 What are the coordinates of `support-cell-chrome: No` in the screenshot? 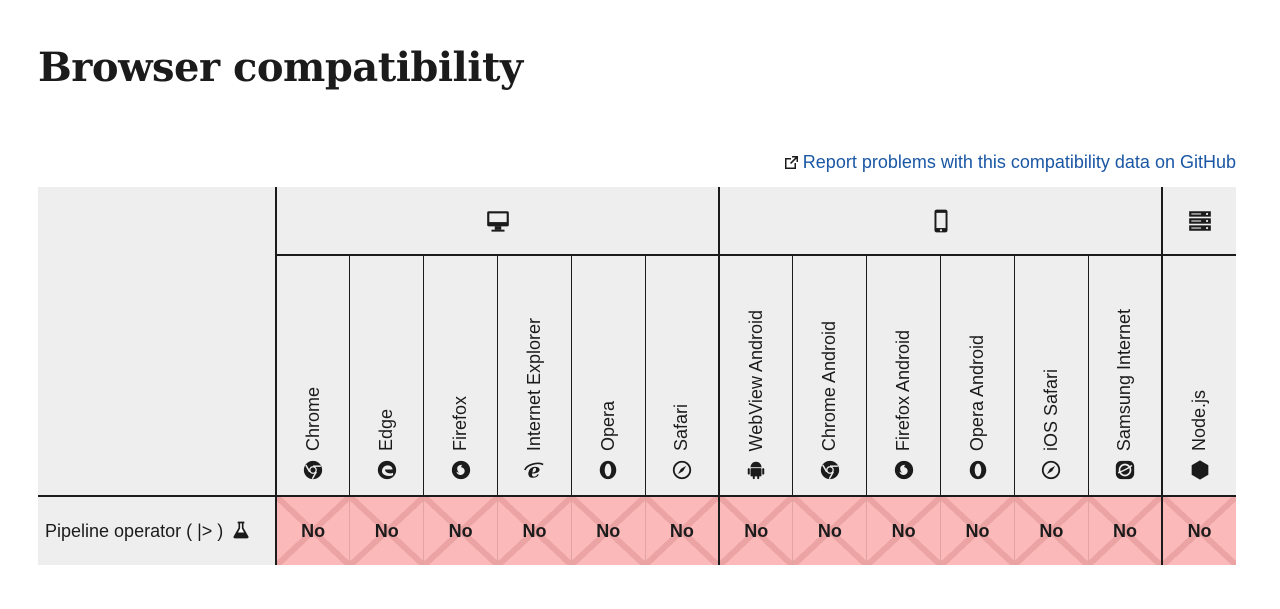 It's located at (313, 530).